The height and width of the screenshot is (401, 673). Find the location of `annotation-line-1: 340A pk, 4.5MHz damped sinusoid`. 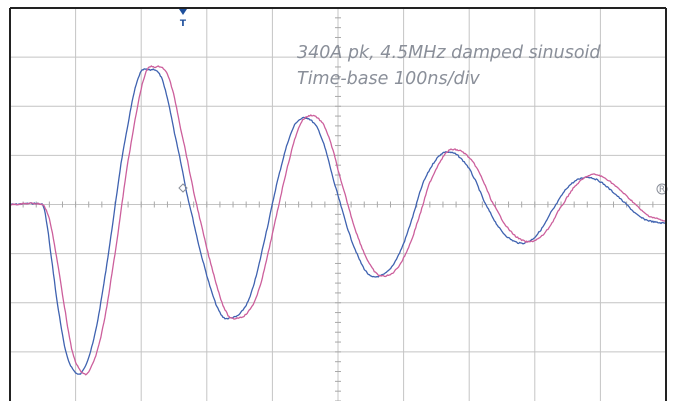

annotation-line-1: 340A pk, 4.5MHz damped sinusoid is located at coordinates (449, 53).